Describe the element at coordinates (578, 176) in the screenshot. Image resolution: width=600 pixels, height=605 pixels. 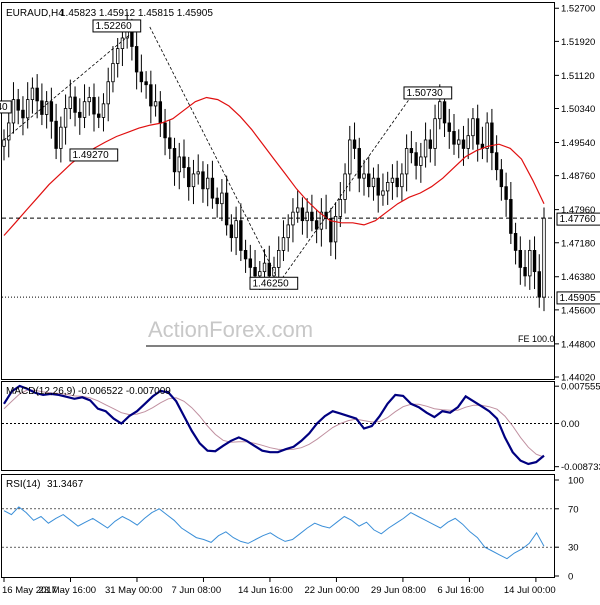
I see `price-y-tick-label: 1.48760` at that location.